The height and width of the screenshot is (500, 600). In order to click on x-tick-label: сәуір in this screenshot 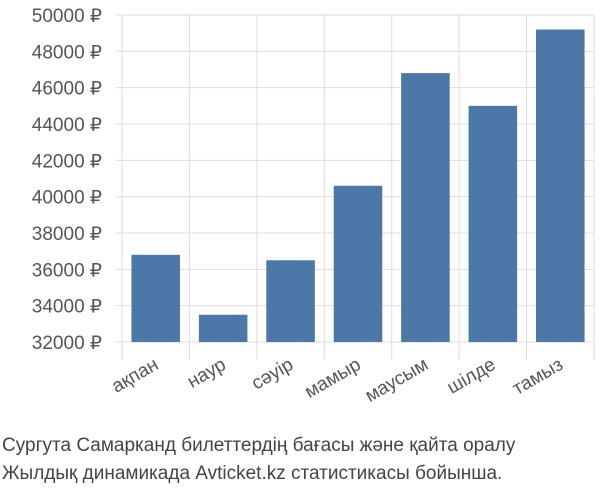, I will do `click(272, 374)`.